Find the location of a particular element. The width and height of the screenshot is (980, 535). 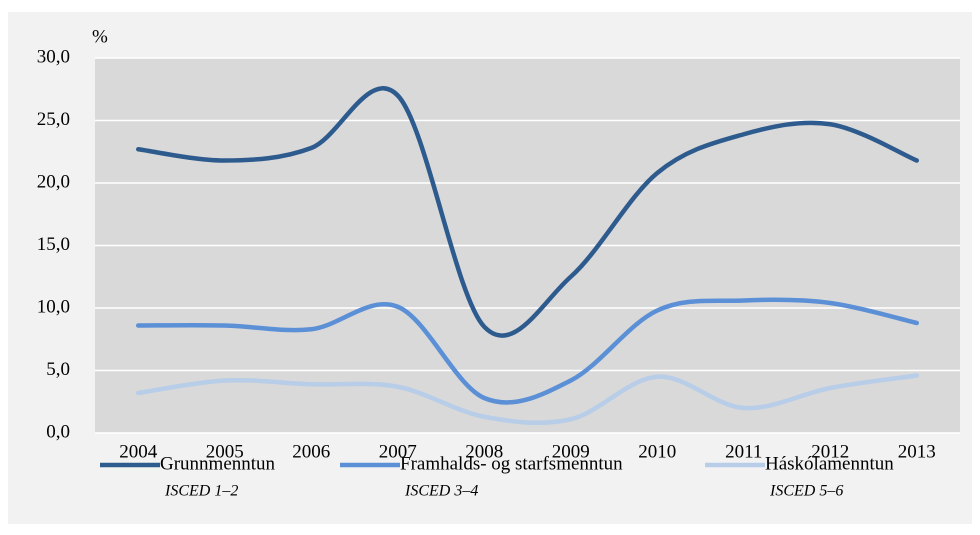

legend-label: Háskólamenntun is located at coordinates (829, 463).